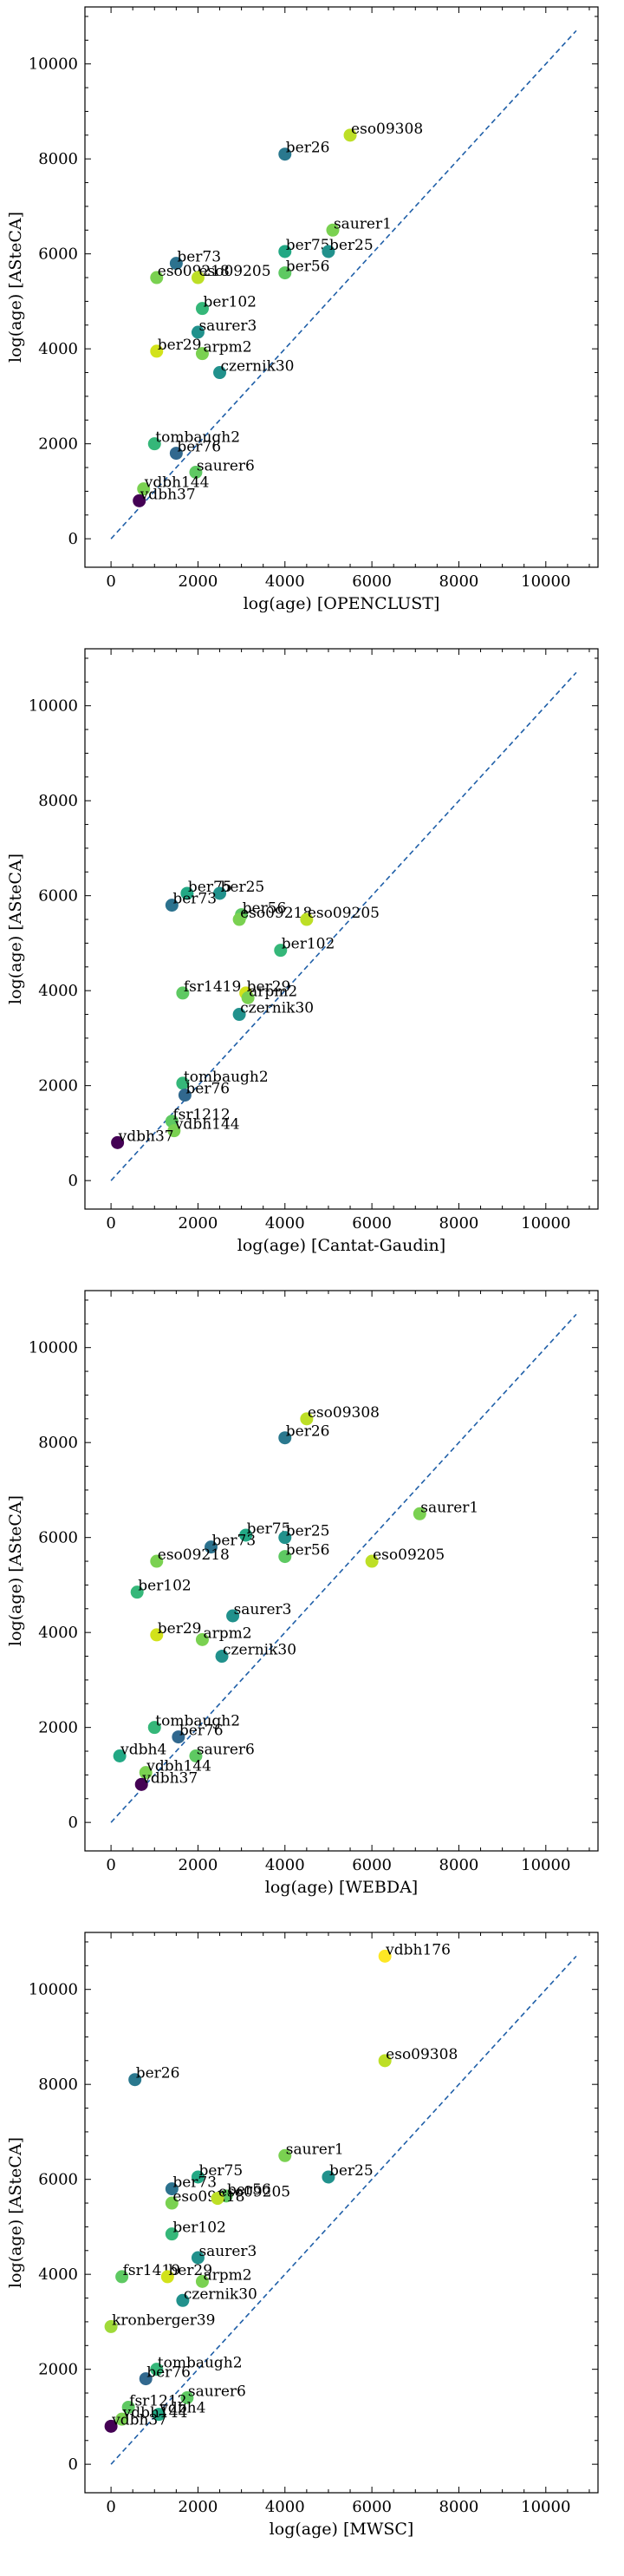 The image size is (624, 2576). Describe the element at coordinates (120, 1756) in the screenshot. I see `data-point-vdbh4` at that location.